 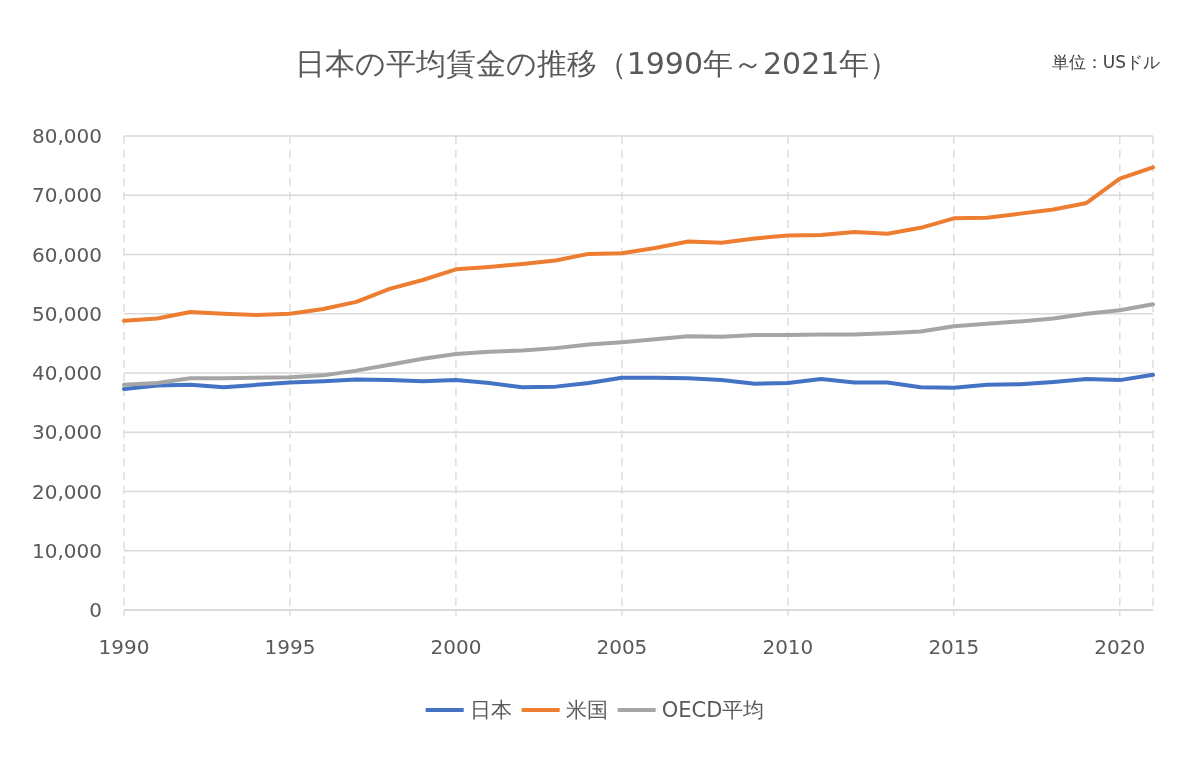 What do you see at coordinates (954, 647) in the screenshot?
I see `x-tick-label: 2015` at bounding box center [954, 647].